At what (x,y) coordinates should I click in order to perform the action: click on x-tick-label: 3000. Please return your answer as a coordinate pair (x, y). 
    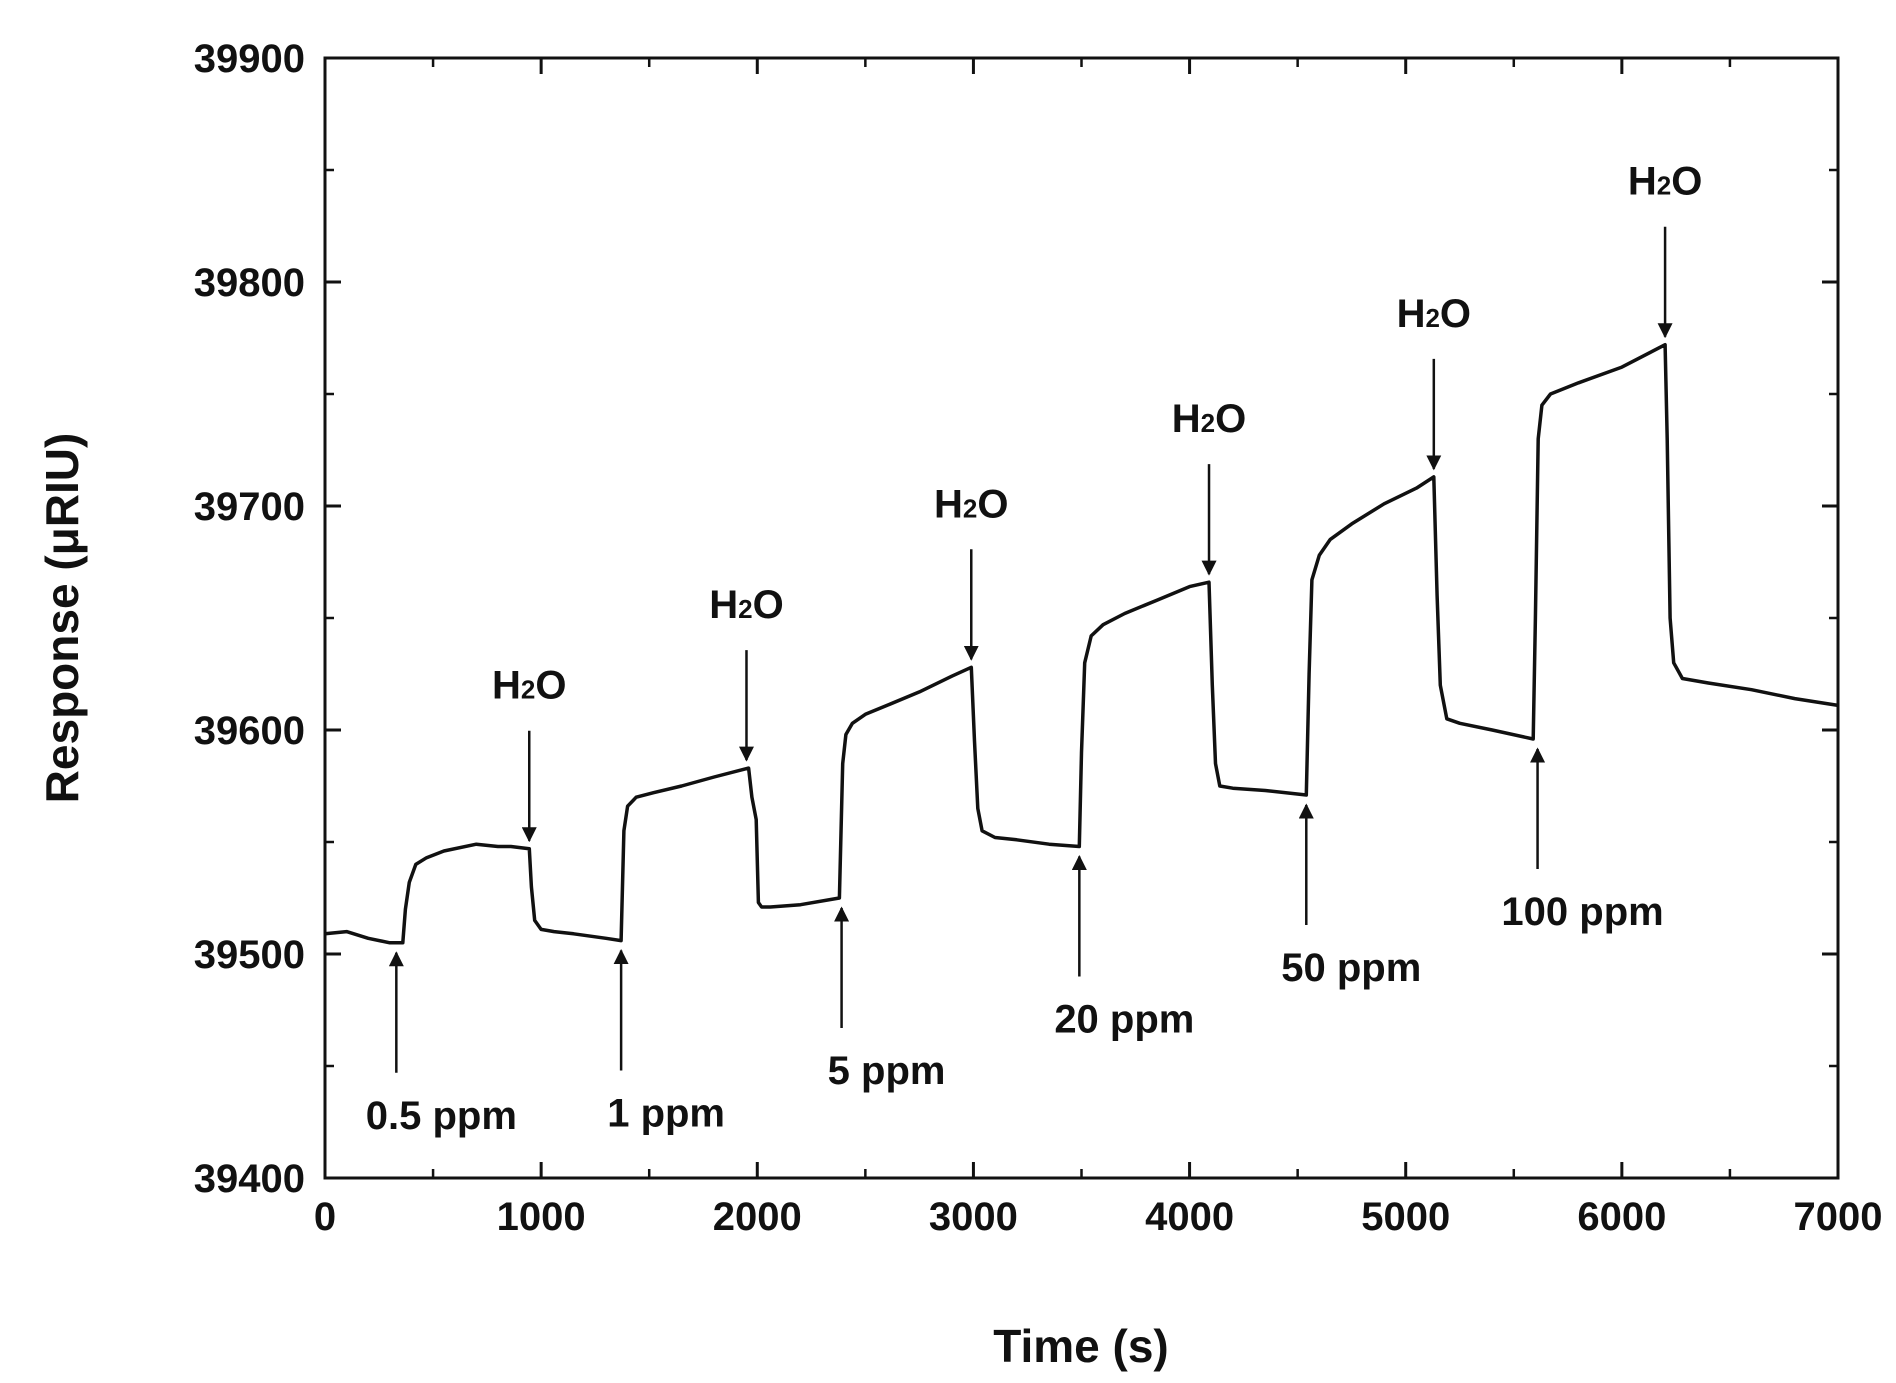
    Looking at the image, I should click on (973, 1217).